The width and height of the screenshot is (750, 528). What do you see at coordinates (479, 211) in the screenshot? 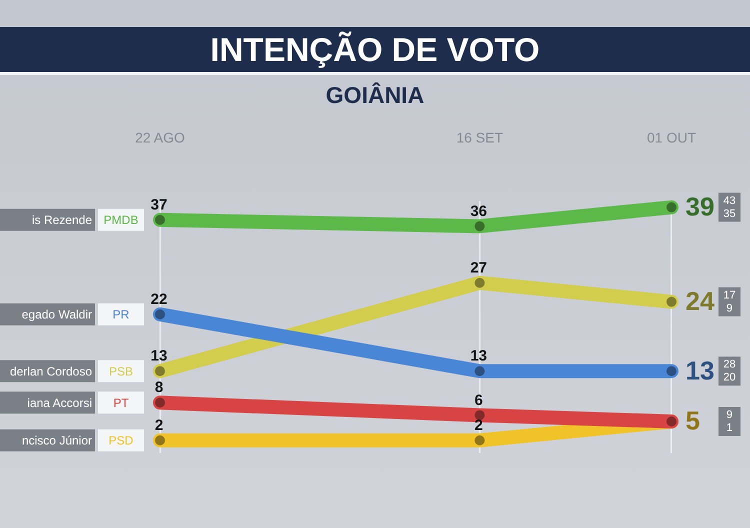
I see `data-label: 36` at bounding box center [479, 211].